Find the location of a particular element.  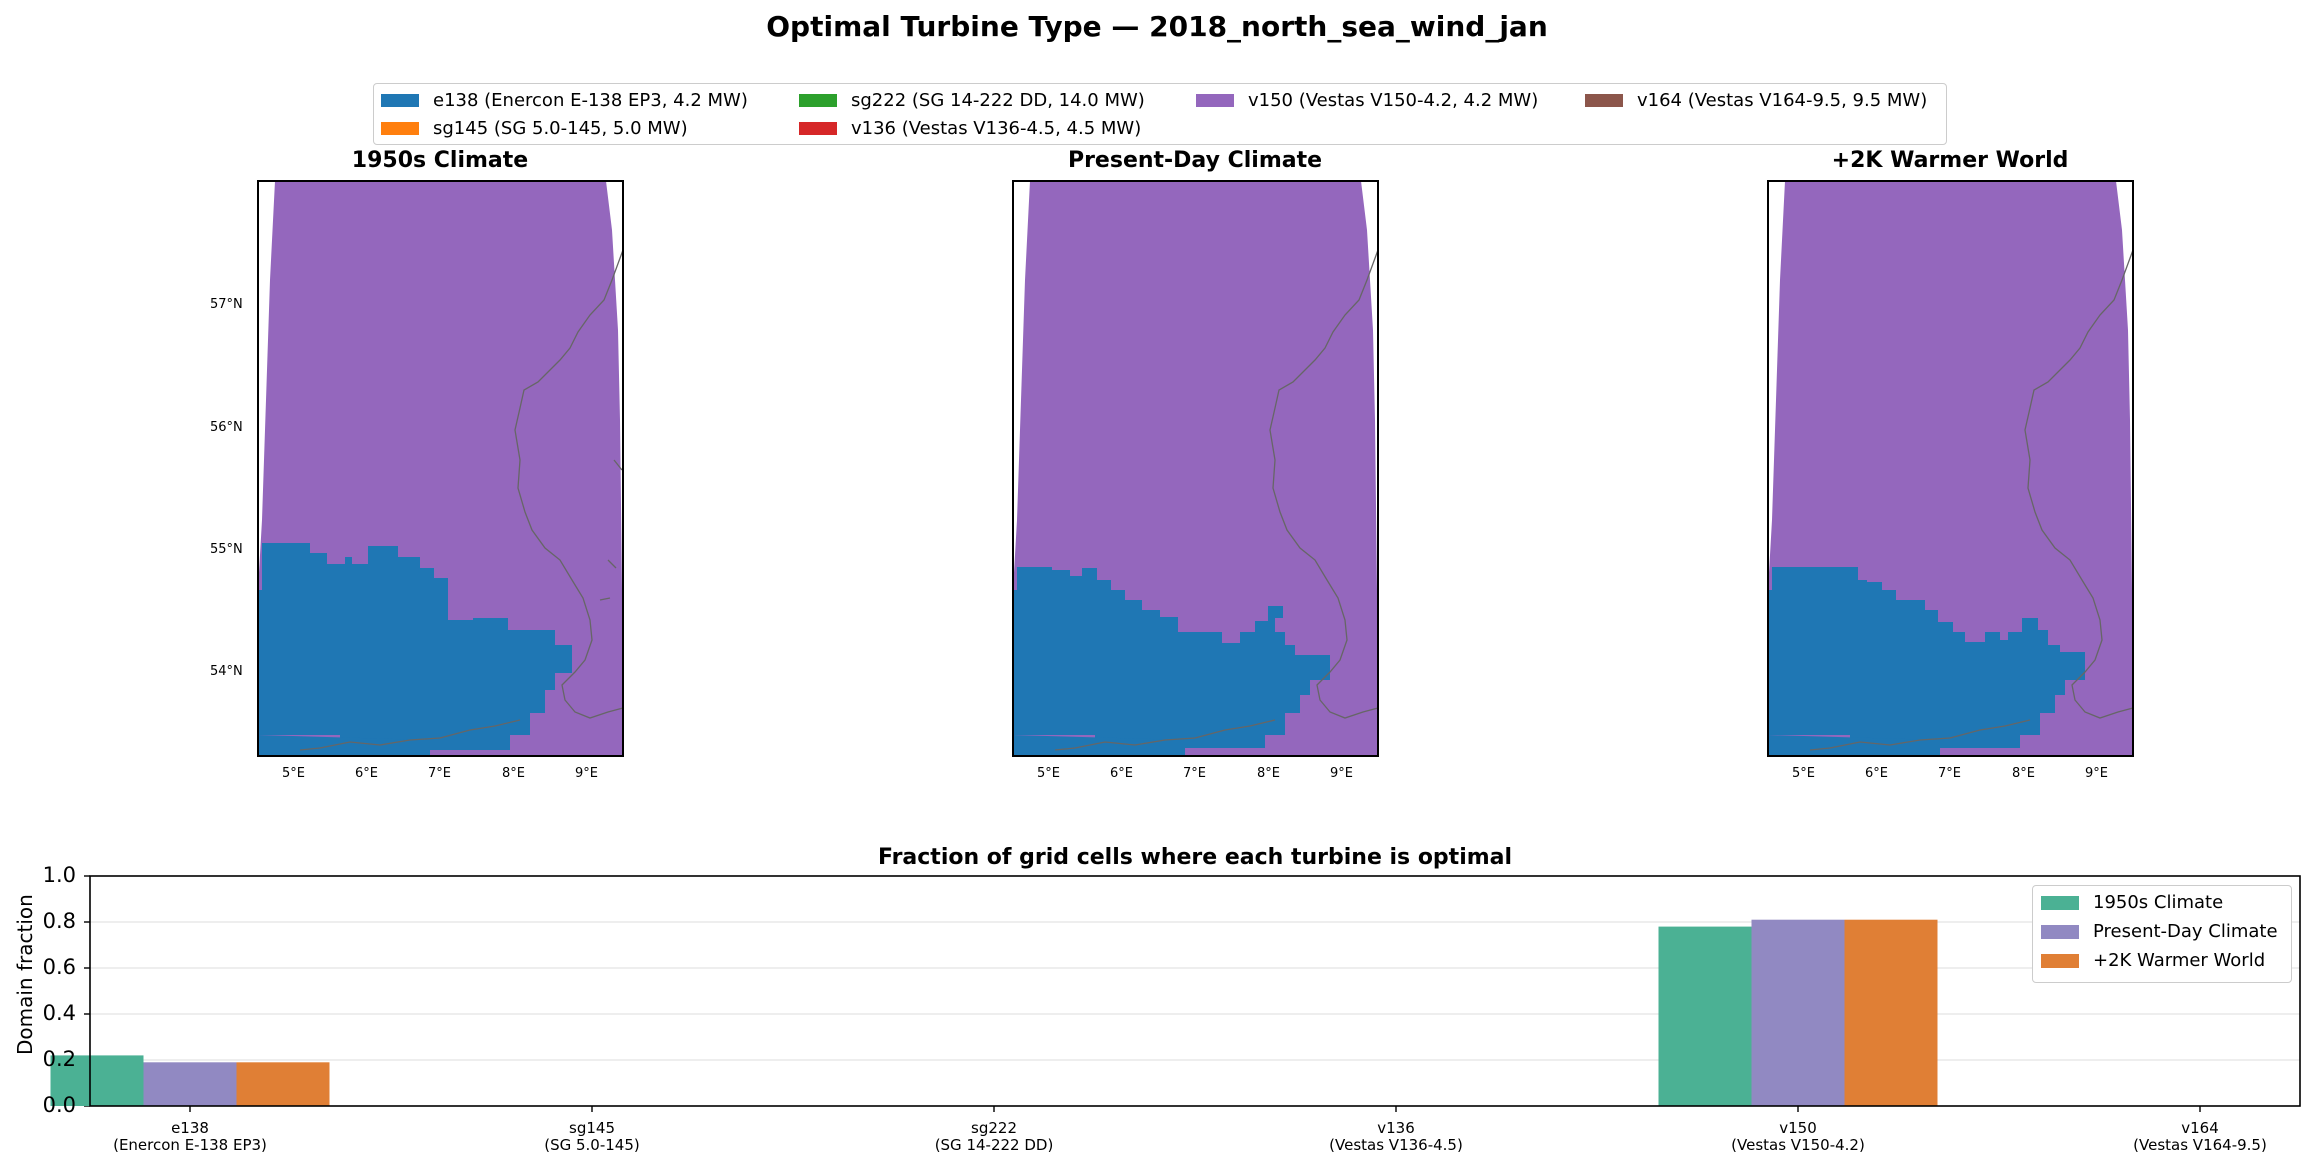

legend-label: sg145 (SG 5.0-145, 5.0 MW) is located at coordinates (560, 128).